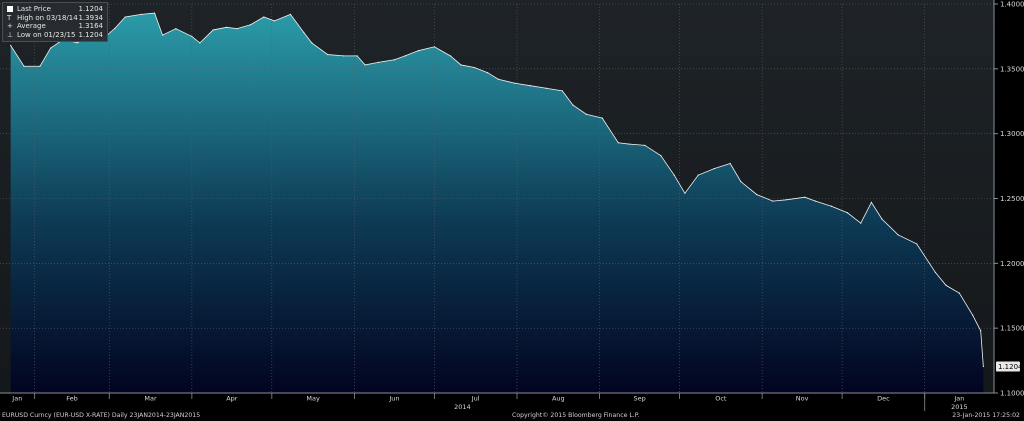 This screenshot has width=1024, height=421. Describe the element at coordinates (72, 399) in the screenshot. I see `x-tick-label: Feb` at that location.